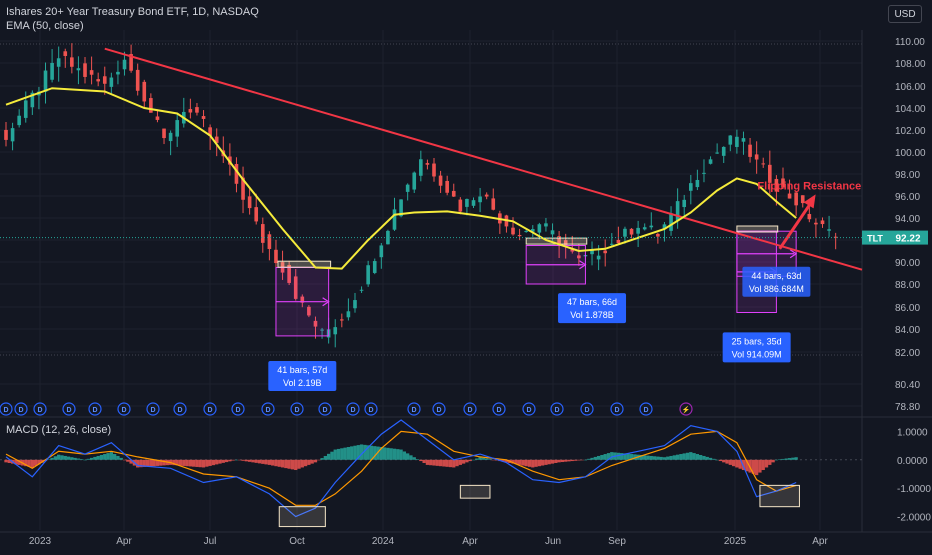 The width and height of the screenshot is (932, 555). What do you see at coordinates (686, 409) in the screenshot?
I see `earnings-icon` at bounding box center [686, 409].